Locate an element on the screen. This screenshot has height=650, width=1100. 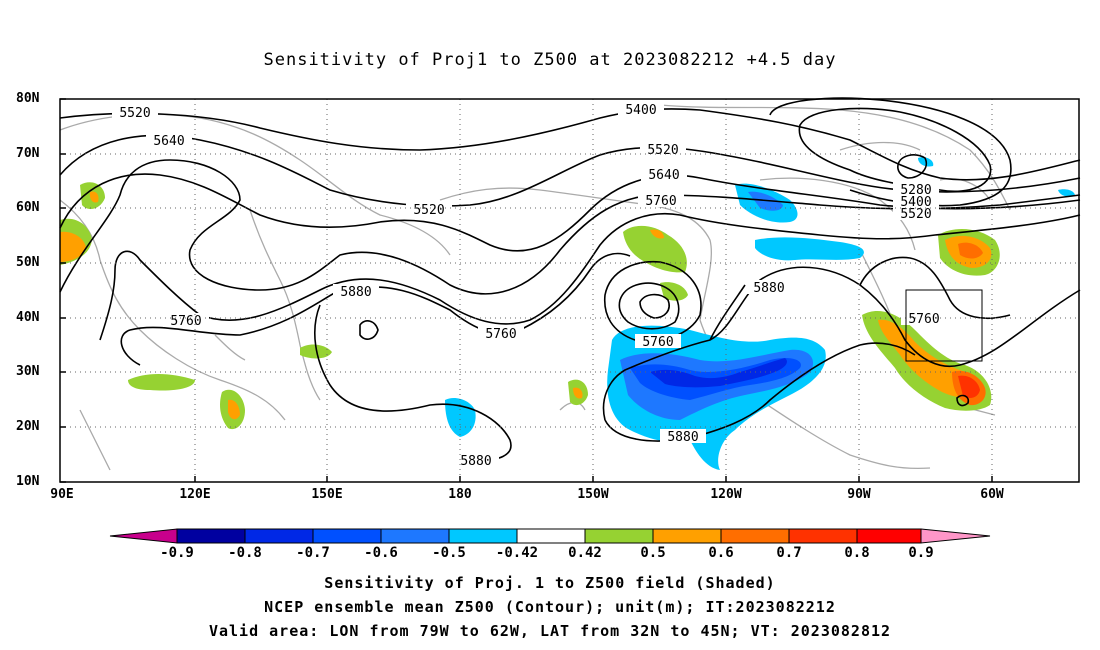
colorbar-label: 0.9 is located at coordinates (921, 553).